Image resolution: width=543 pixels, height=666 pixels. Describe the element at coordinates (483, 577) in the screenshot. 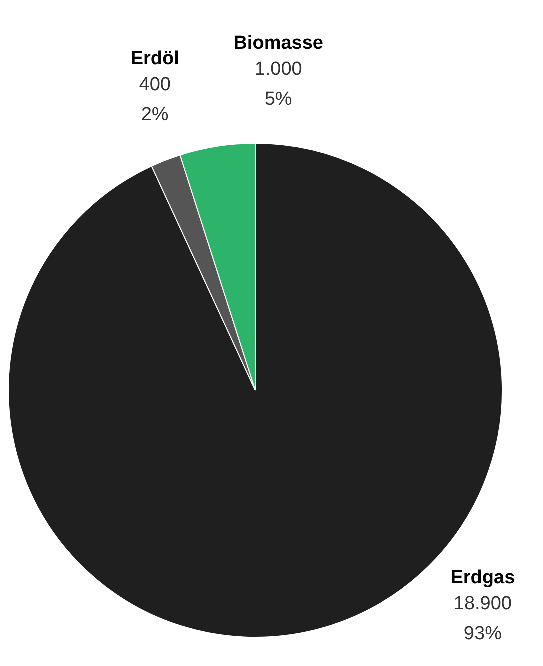

I see `slice-label: Erdgas` at that location.